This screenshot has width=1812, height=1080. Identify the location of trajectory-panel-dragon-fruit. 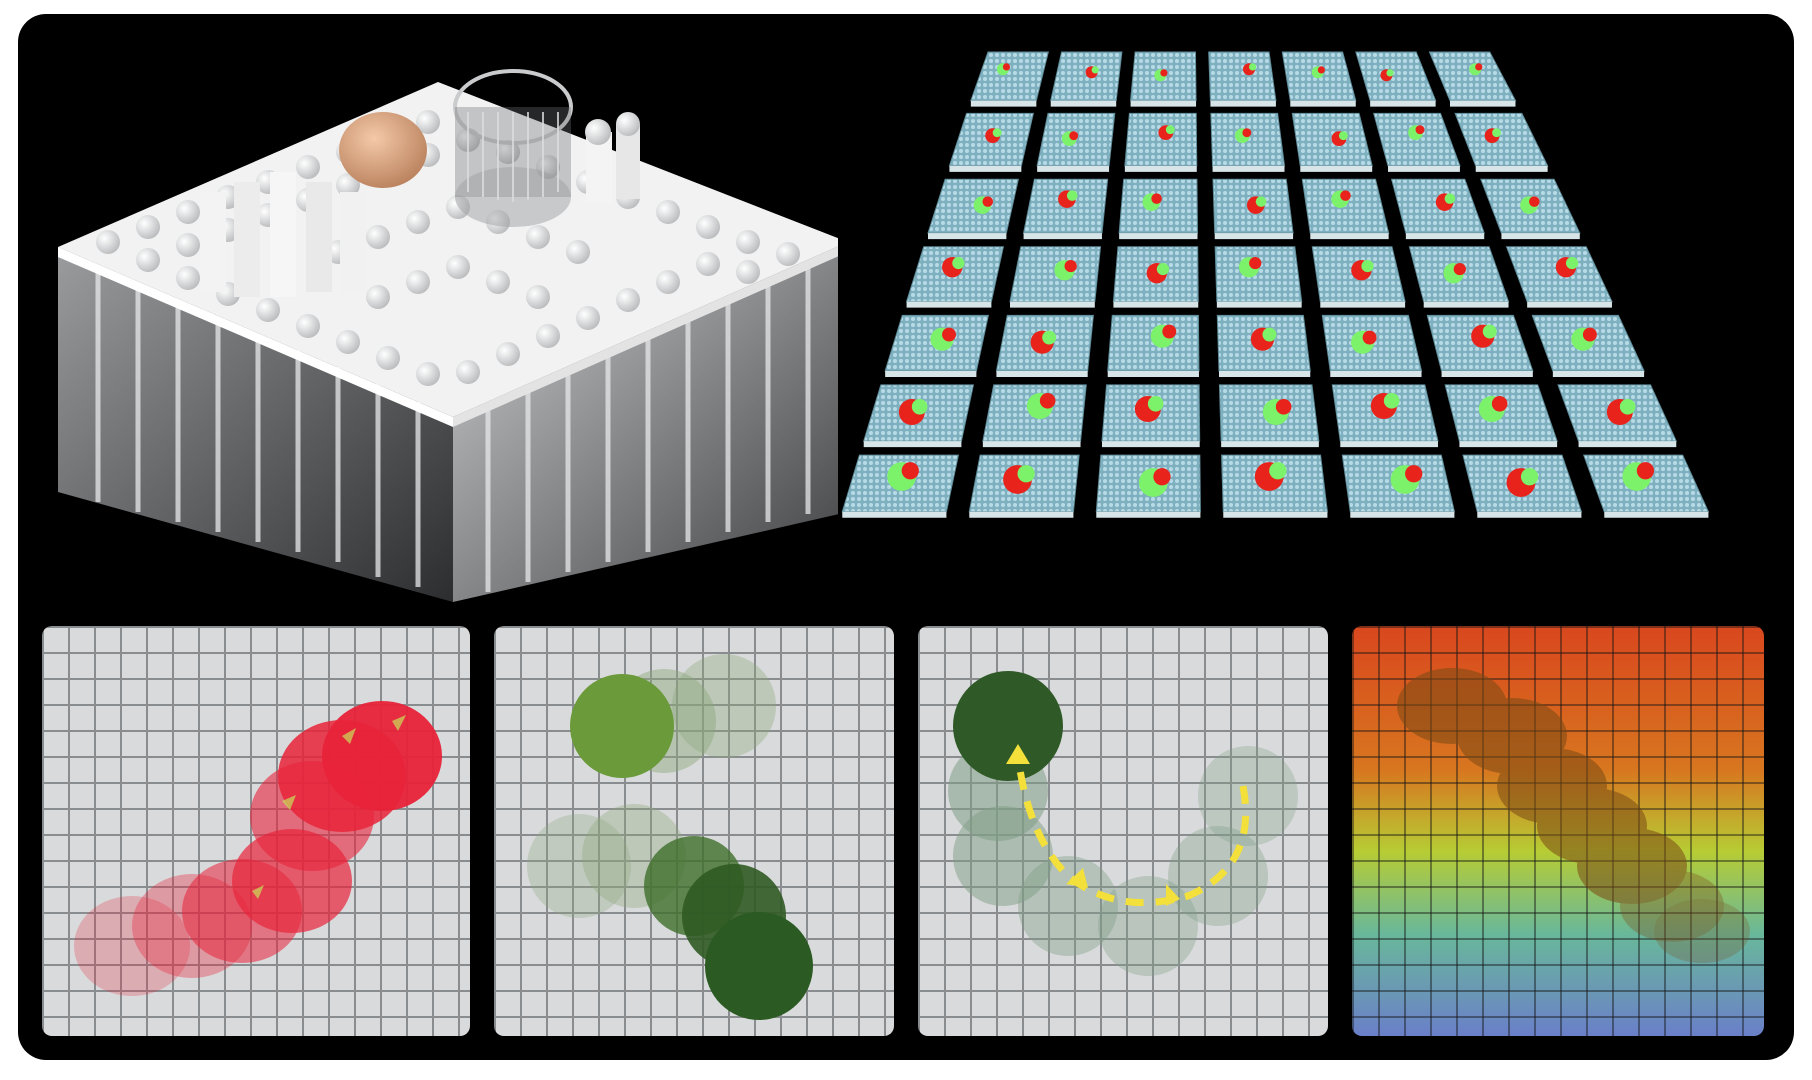
(256, 831).